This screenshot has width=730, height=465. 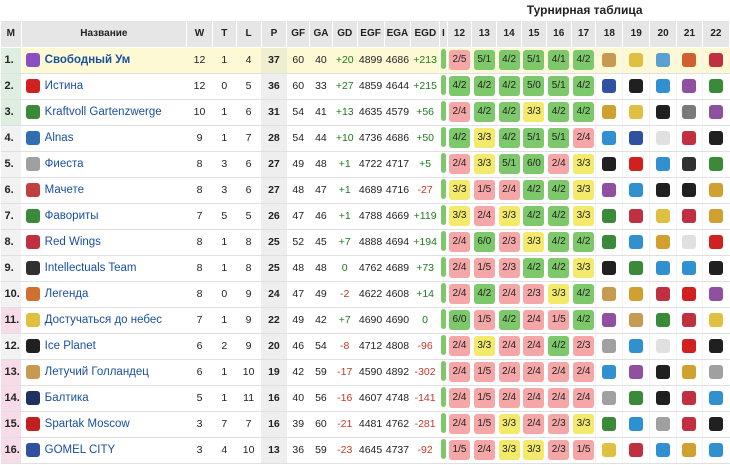 What do you see at coordinates (71, 216) in the screenshot?
I see `team-name: Фавориты` at bounding box center [71, 216].